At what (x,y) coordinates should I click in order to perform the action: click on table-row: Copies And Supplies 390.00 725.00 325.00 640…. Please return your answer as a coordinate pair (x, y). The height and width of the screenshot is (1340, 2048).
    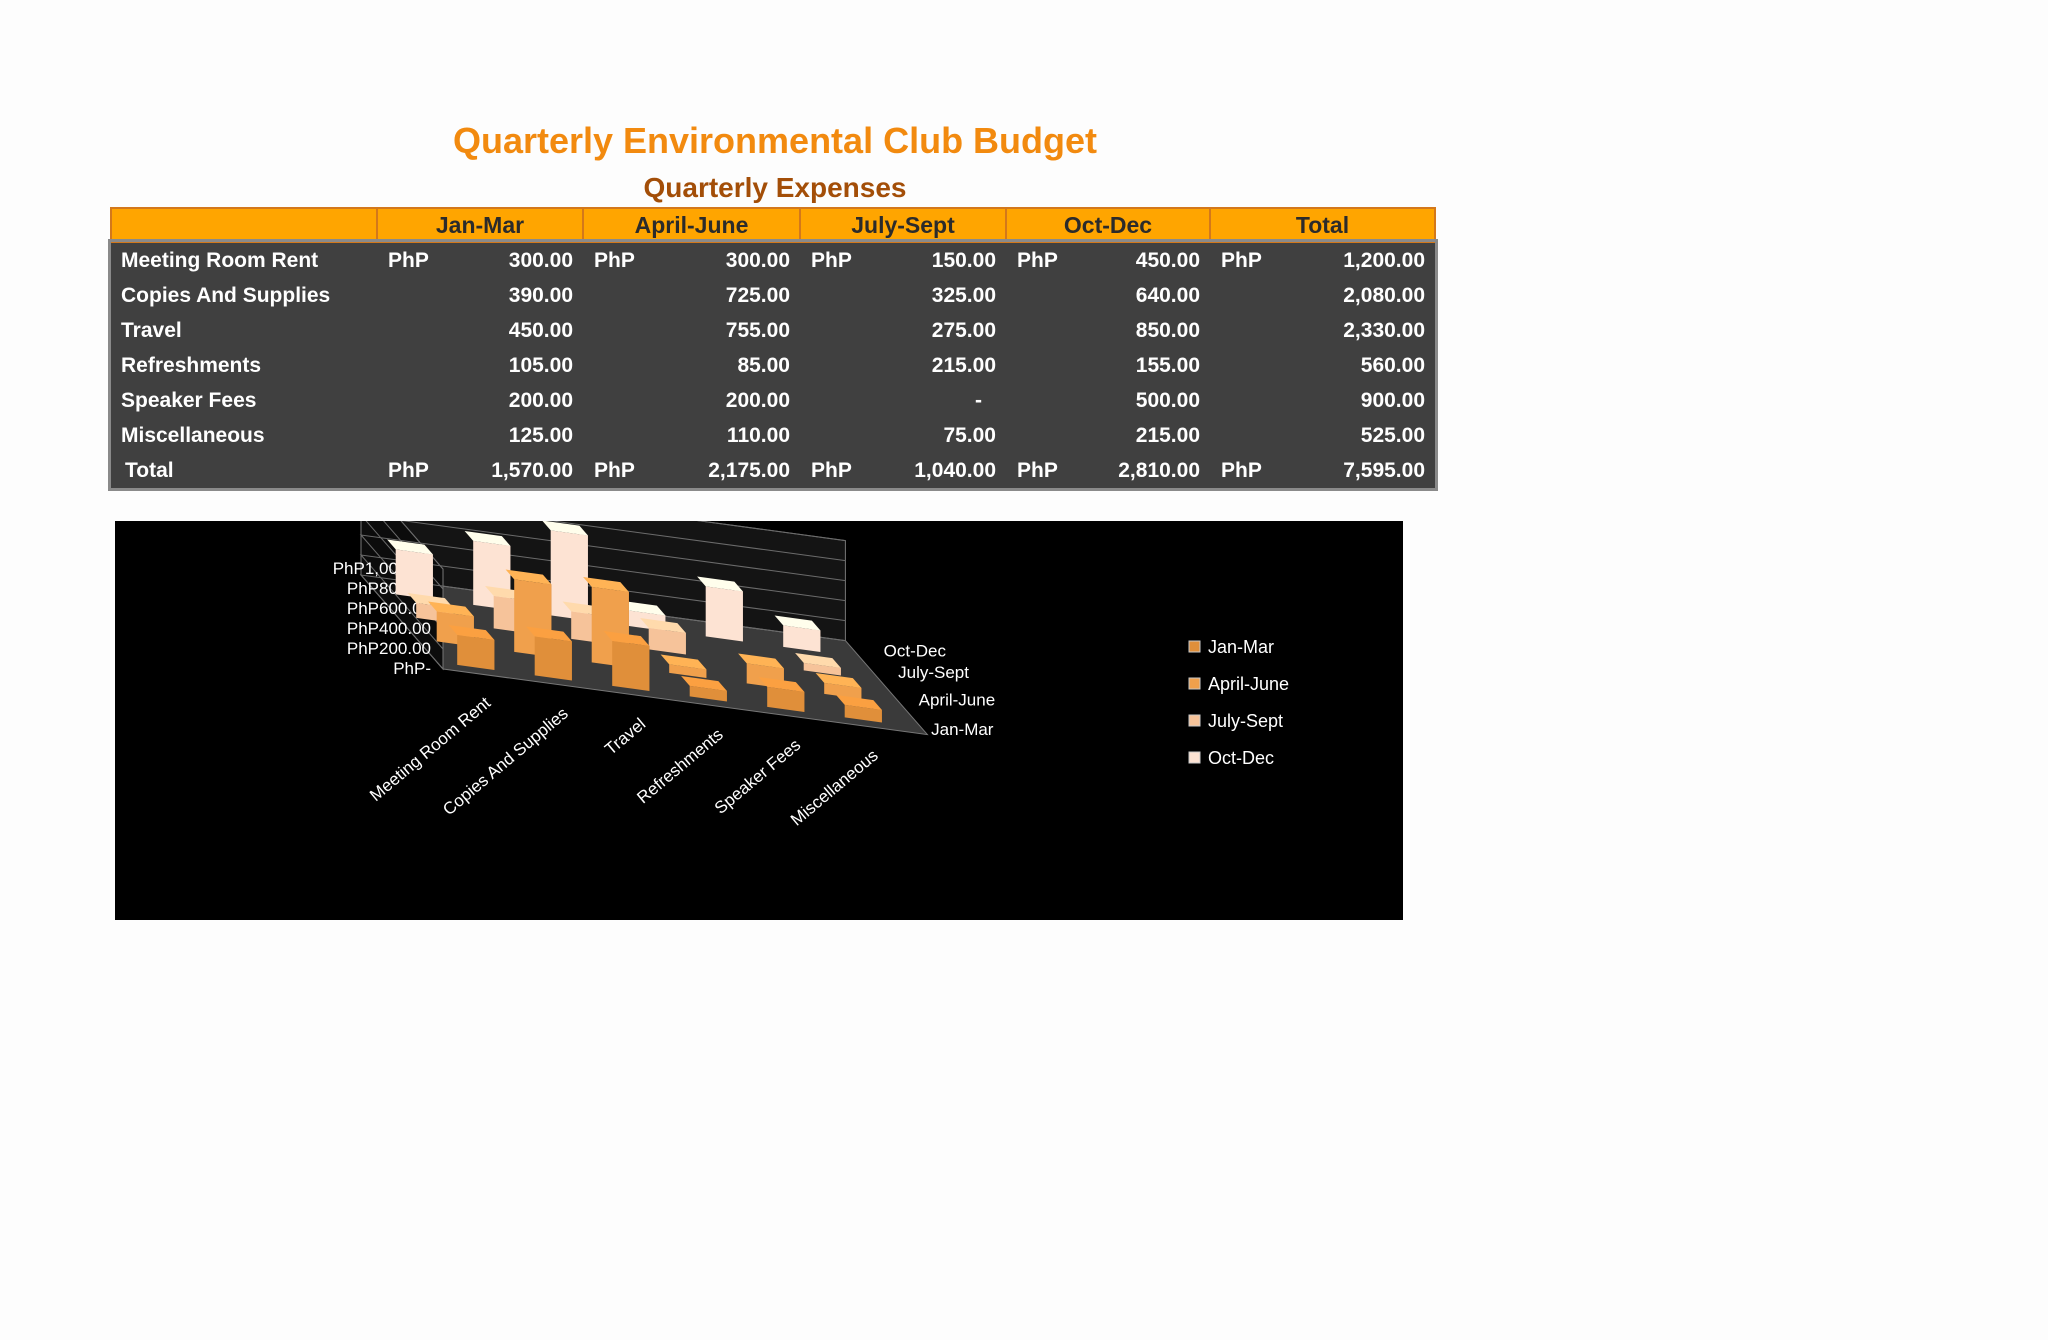
    Looking at the image, I should click on (773, 295).